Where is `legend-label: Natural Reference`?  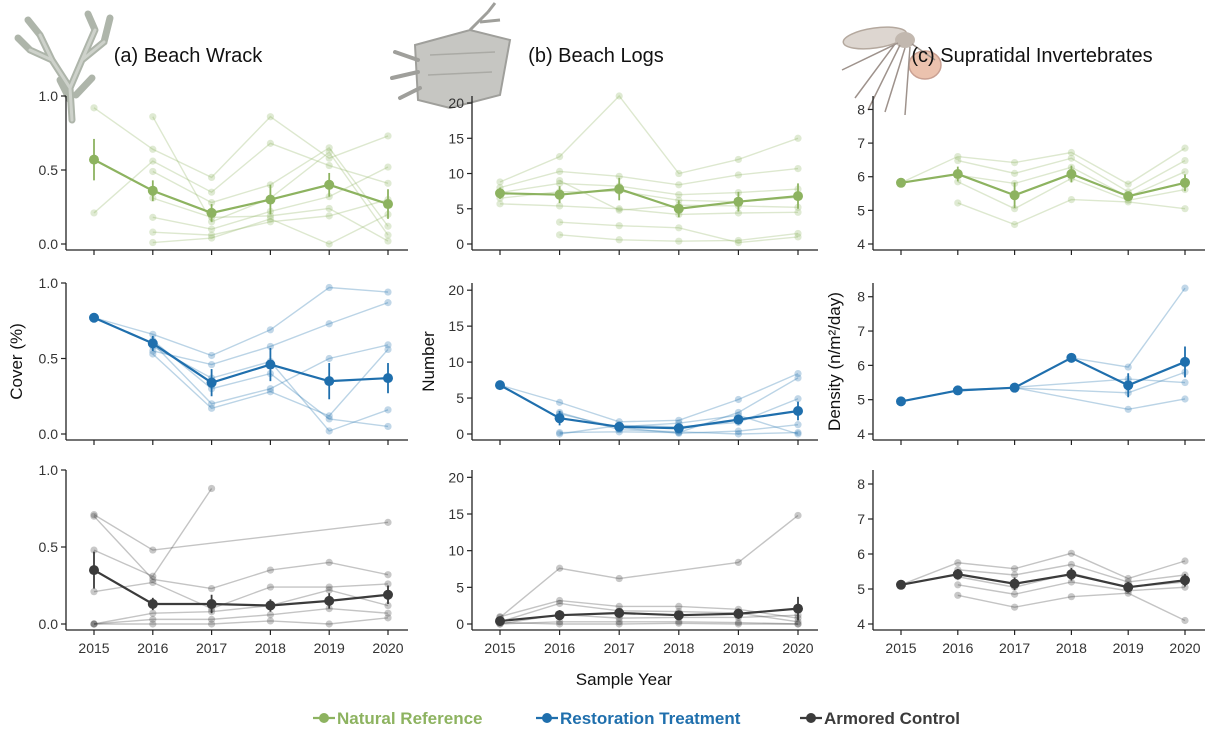 legend-label: Natural Reference is located at coordinates (410, 718).